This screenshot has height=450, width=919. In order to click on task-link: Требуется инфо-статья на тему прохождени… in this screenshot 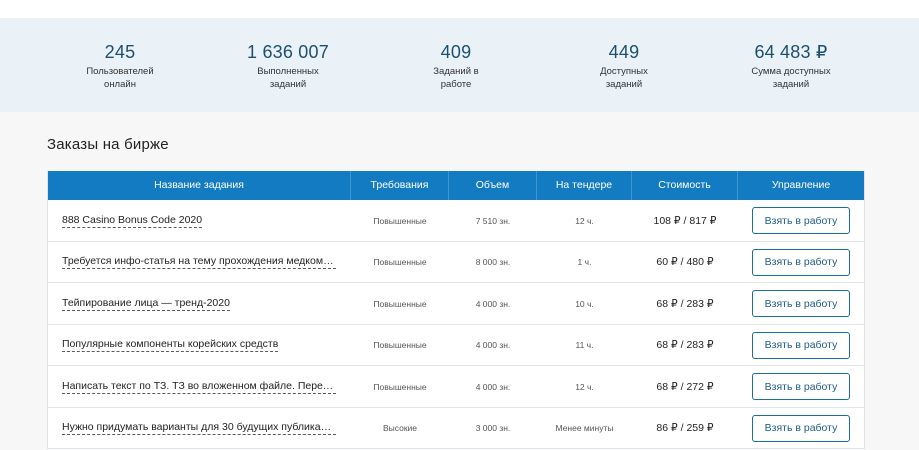, I will do `click(199, 262)`.